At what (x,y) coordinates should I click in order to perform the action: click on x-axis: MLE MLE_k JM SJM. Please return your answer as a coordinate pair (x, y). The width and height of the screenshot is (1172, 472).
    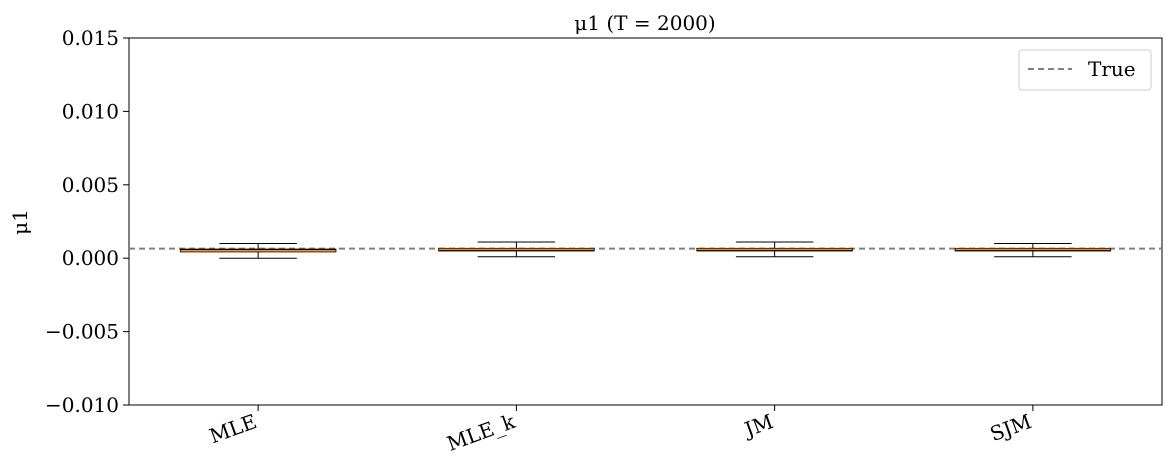
    Looking at the image, I should click on (620, 430).